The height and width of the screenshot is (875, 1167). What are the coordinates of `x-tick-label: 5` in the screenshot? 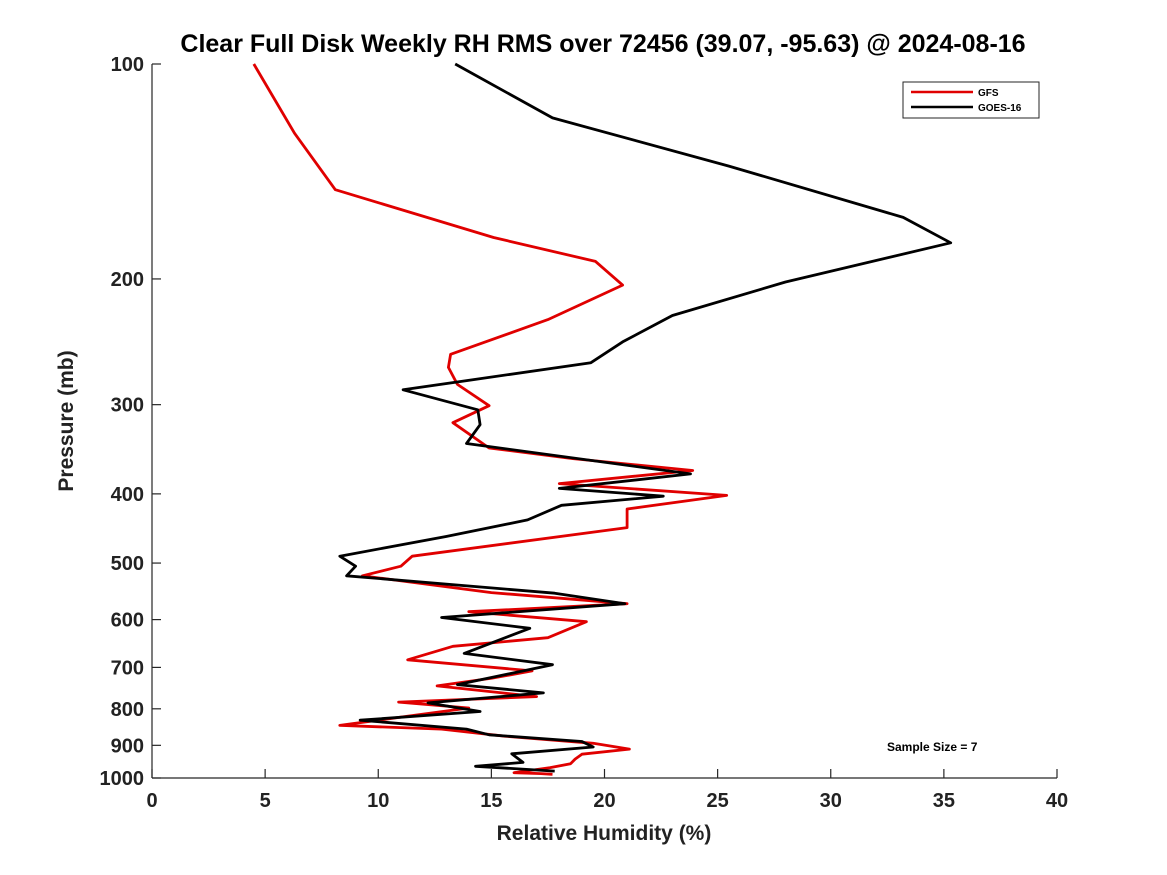 It's located at (265, 801).